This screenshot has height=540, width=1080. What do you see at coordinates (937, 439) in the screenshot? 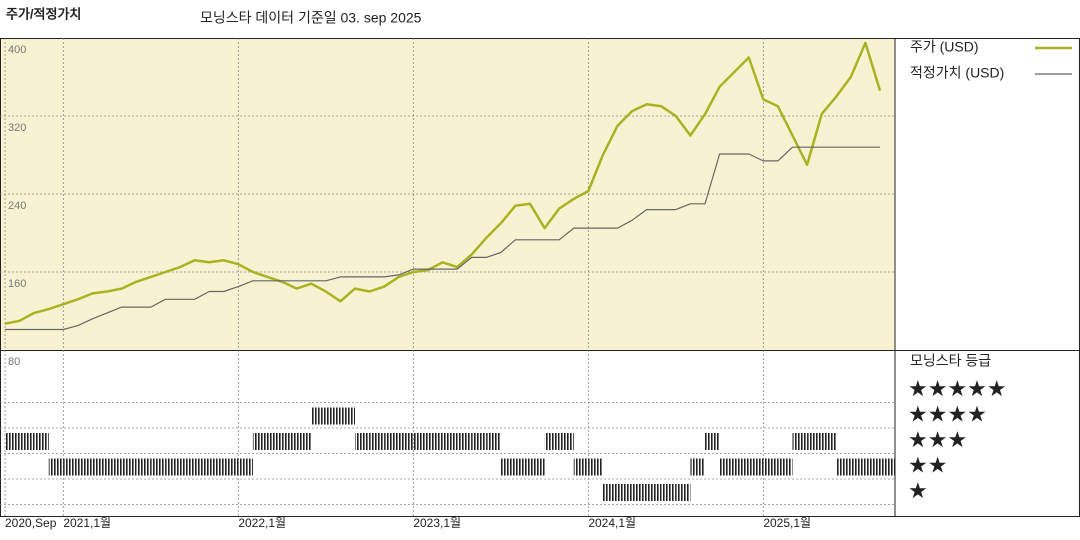
I see `rating-label: ★★★` at bounding box center [937, 439].